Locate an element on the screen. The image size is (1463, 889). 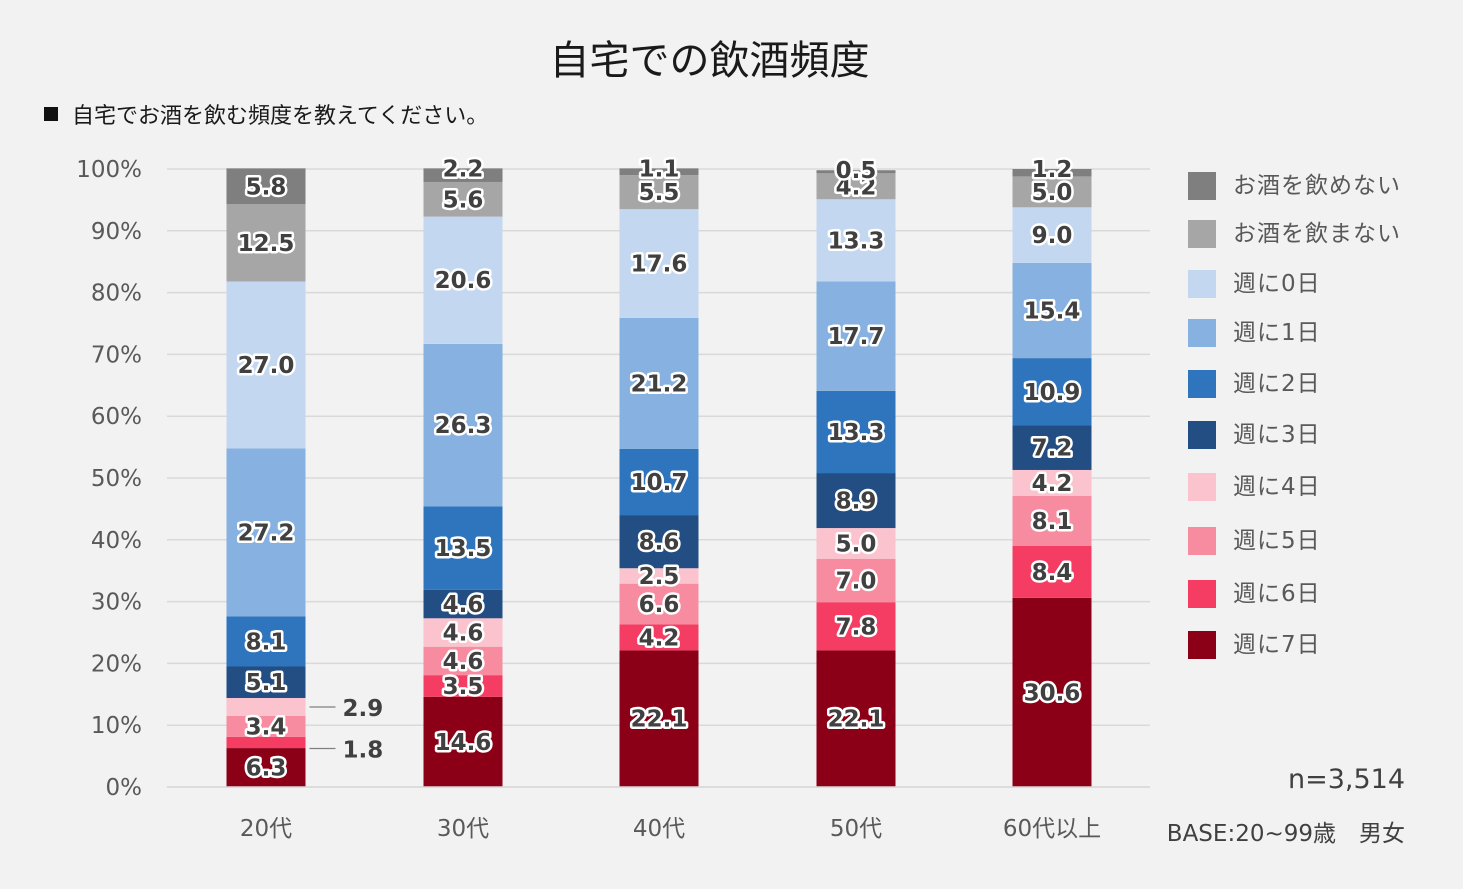
data-label: 2.9 is located at coordinates (363, 709).